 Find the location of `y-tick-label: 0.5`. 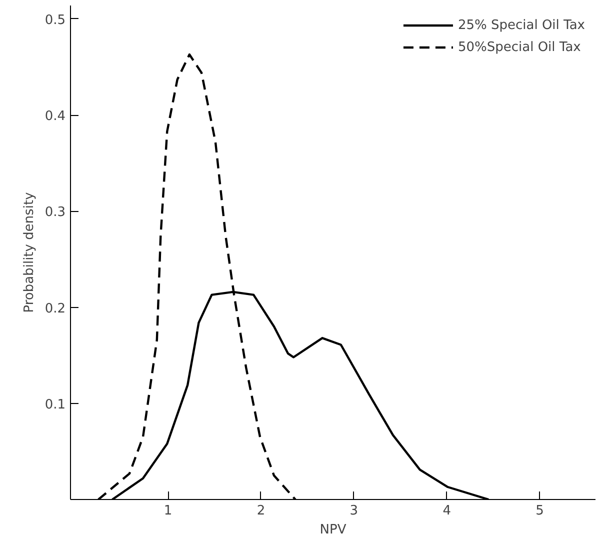

y-tick-label: 0.5 is located at coordinates (55, 20).